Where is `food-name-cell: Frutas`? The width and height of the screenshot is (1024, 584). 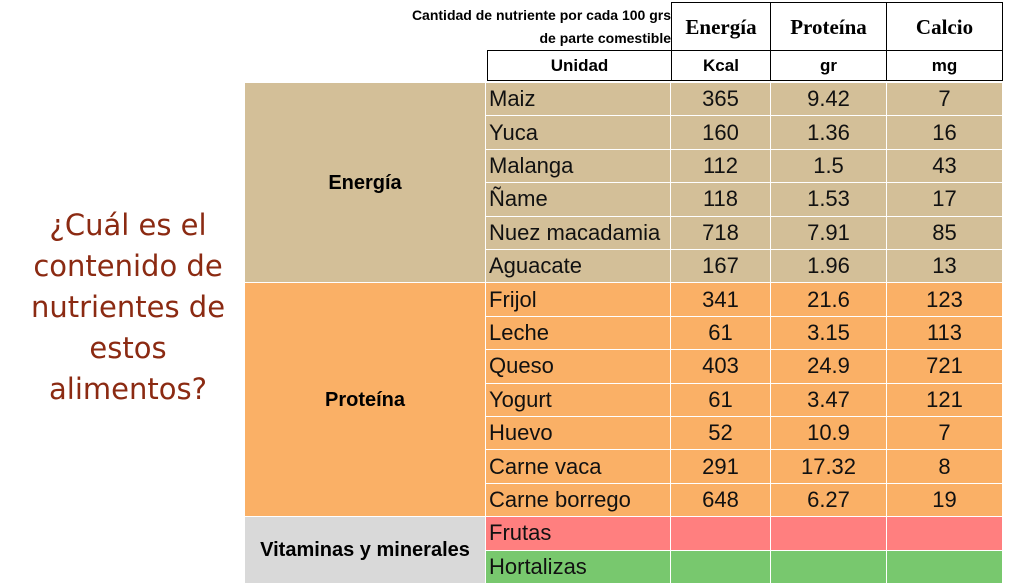 food-name-cell: Frutas is located at coordinates (578, 534).